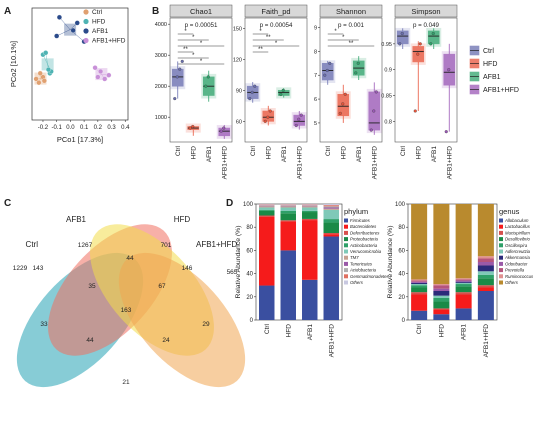  Describe the element at coordinates (400, 205) in the screenshot. I see `genus-y-tick-label: 100` at that location.